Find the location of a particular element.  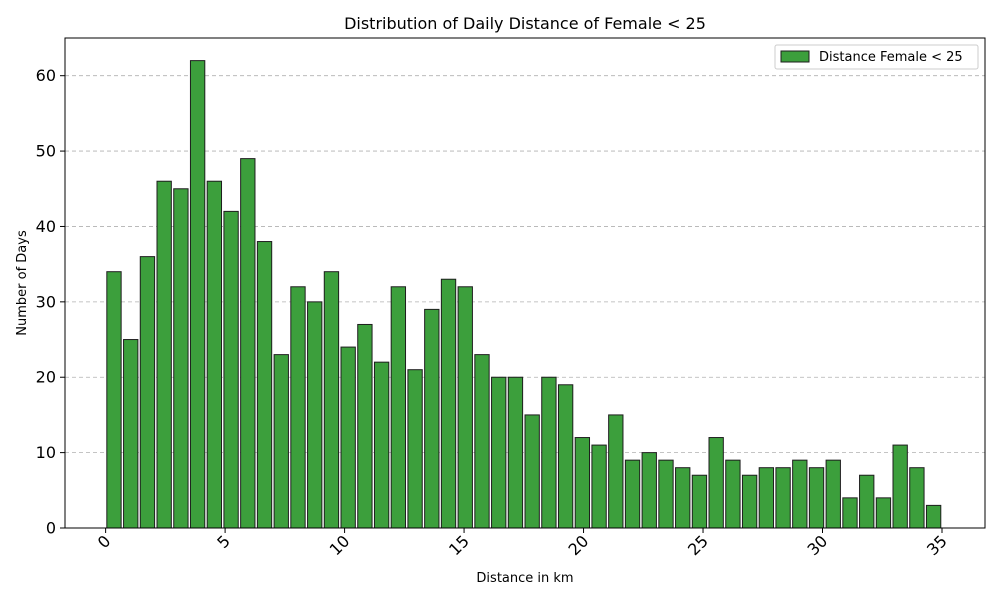

y-tick-label: 40 is located at coordinates (46, 226).